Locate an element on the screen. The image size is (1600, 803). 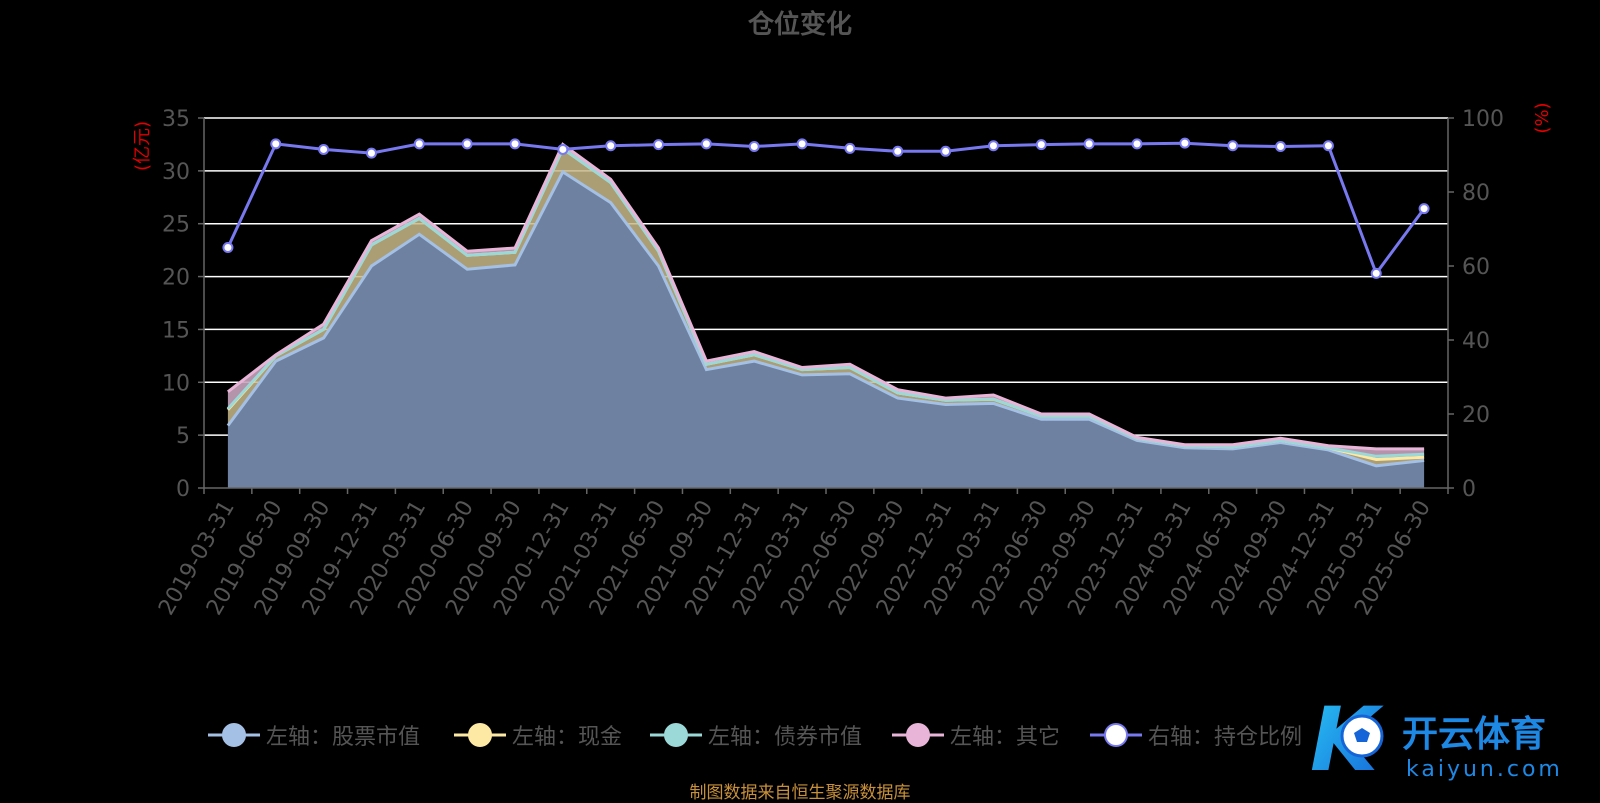
right-tick-label: 80 is located at coordinates (1476, 193).